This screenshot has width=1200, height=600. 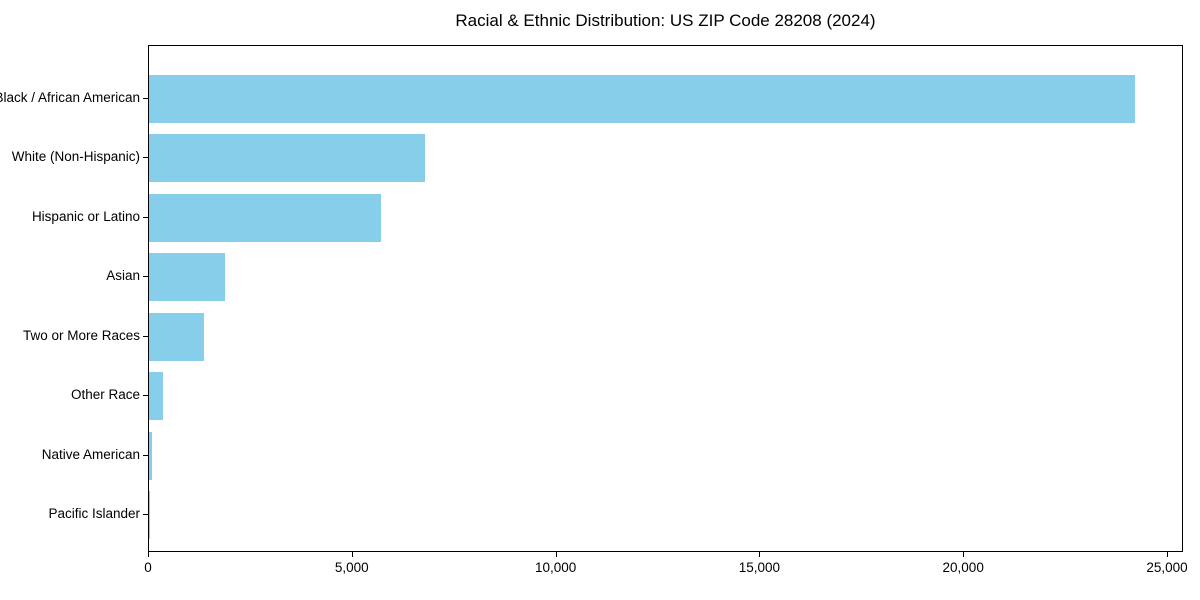 I want to click on y-label-other-race: Other Race, so click(x=105, y=394).